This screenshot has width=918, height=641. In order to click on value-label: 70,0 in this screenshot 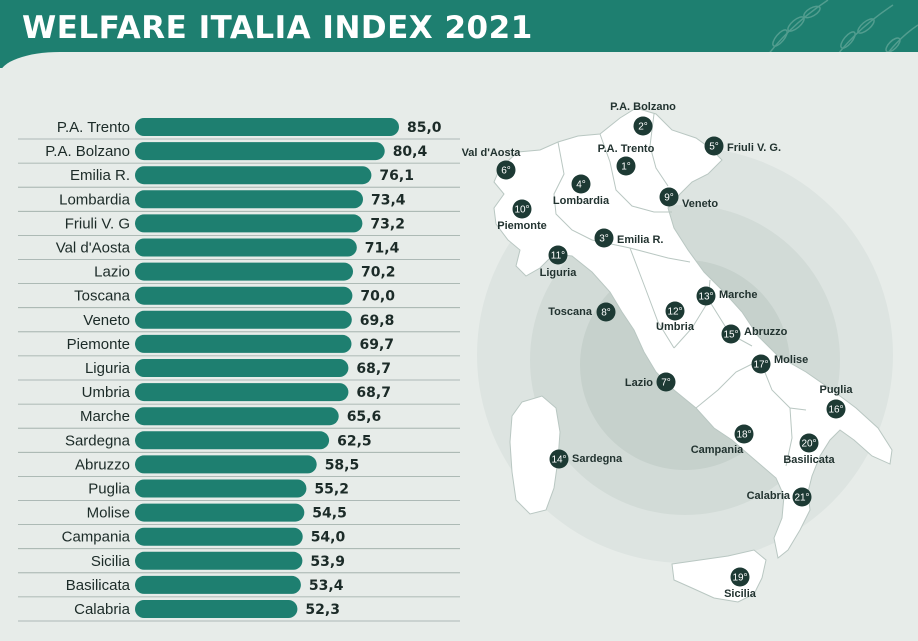, I will do `click(377, 297)`.